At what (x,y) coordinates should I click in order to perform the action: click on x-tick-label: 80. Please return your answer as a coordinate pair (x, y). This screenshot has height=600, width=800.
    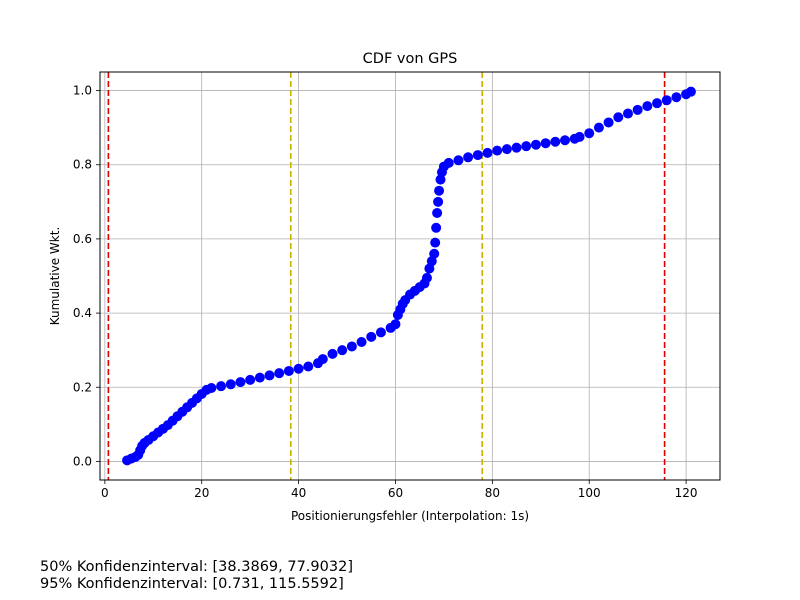
    Looking at the image, I should click on (492, 493).